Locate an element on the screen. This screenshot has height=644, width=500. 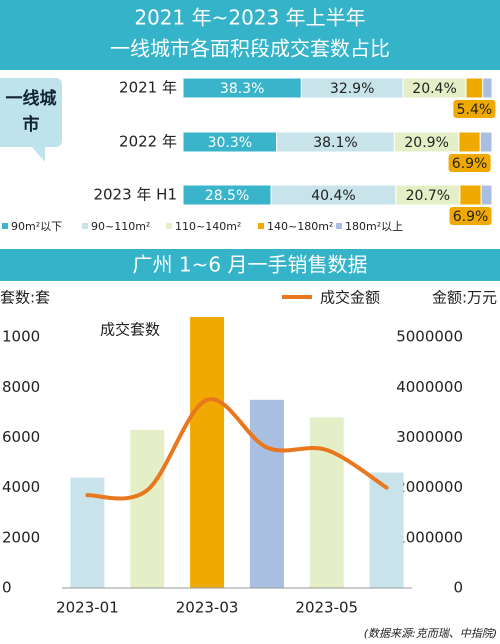
y2-tick-label: 5000000 is located at coordinates (429, 337).